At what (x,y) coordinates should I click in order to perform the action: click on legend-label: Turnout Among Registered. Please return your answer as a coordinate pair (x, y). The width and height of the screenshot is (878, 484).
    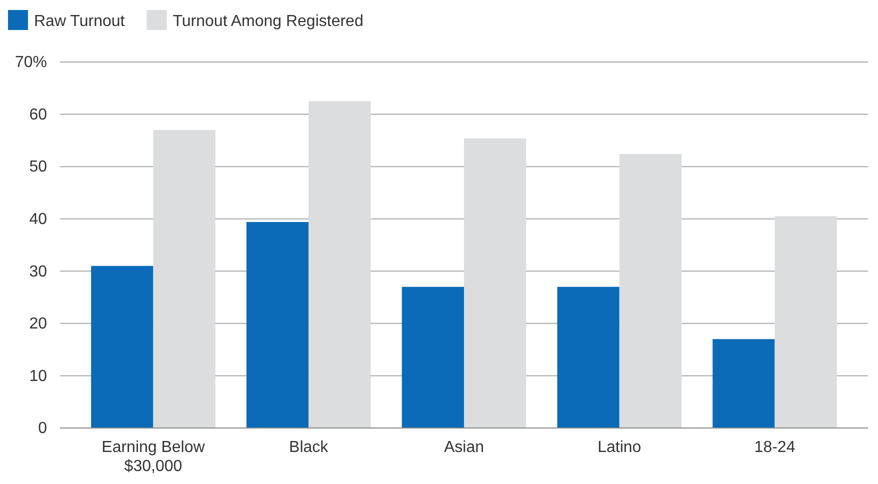
    Looking at the image, I should click on (268, 21).